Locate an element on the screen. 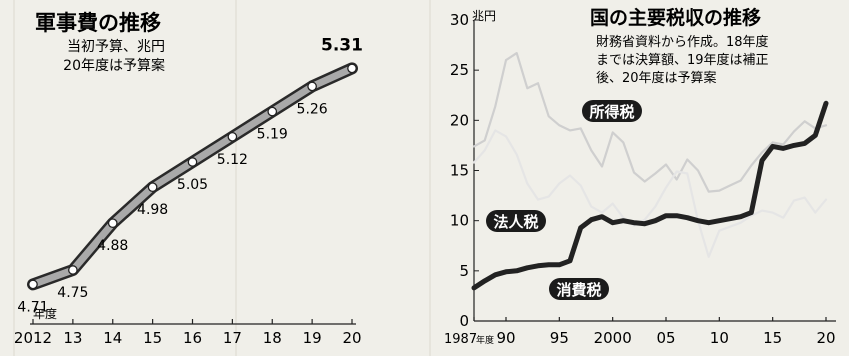  data-label: 5.31 is located at coordinates (342, 45).